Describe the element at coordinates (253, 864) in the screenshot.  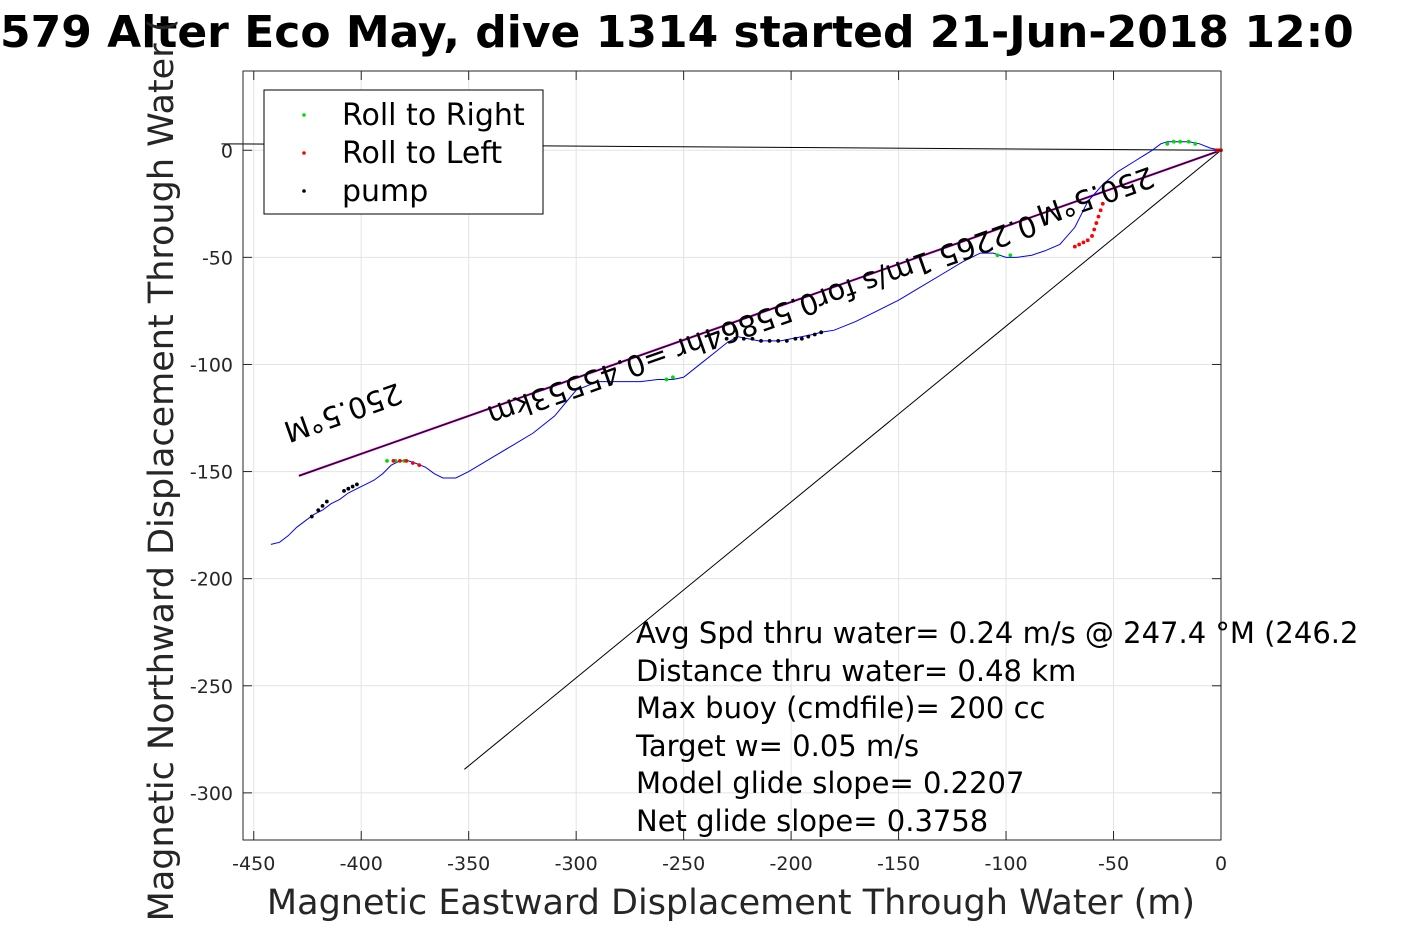
I see `x-tick-label: -450` at that location.